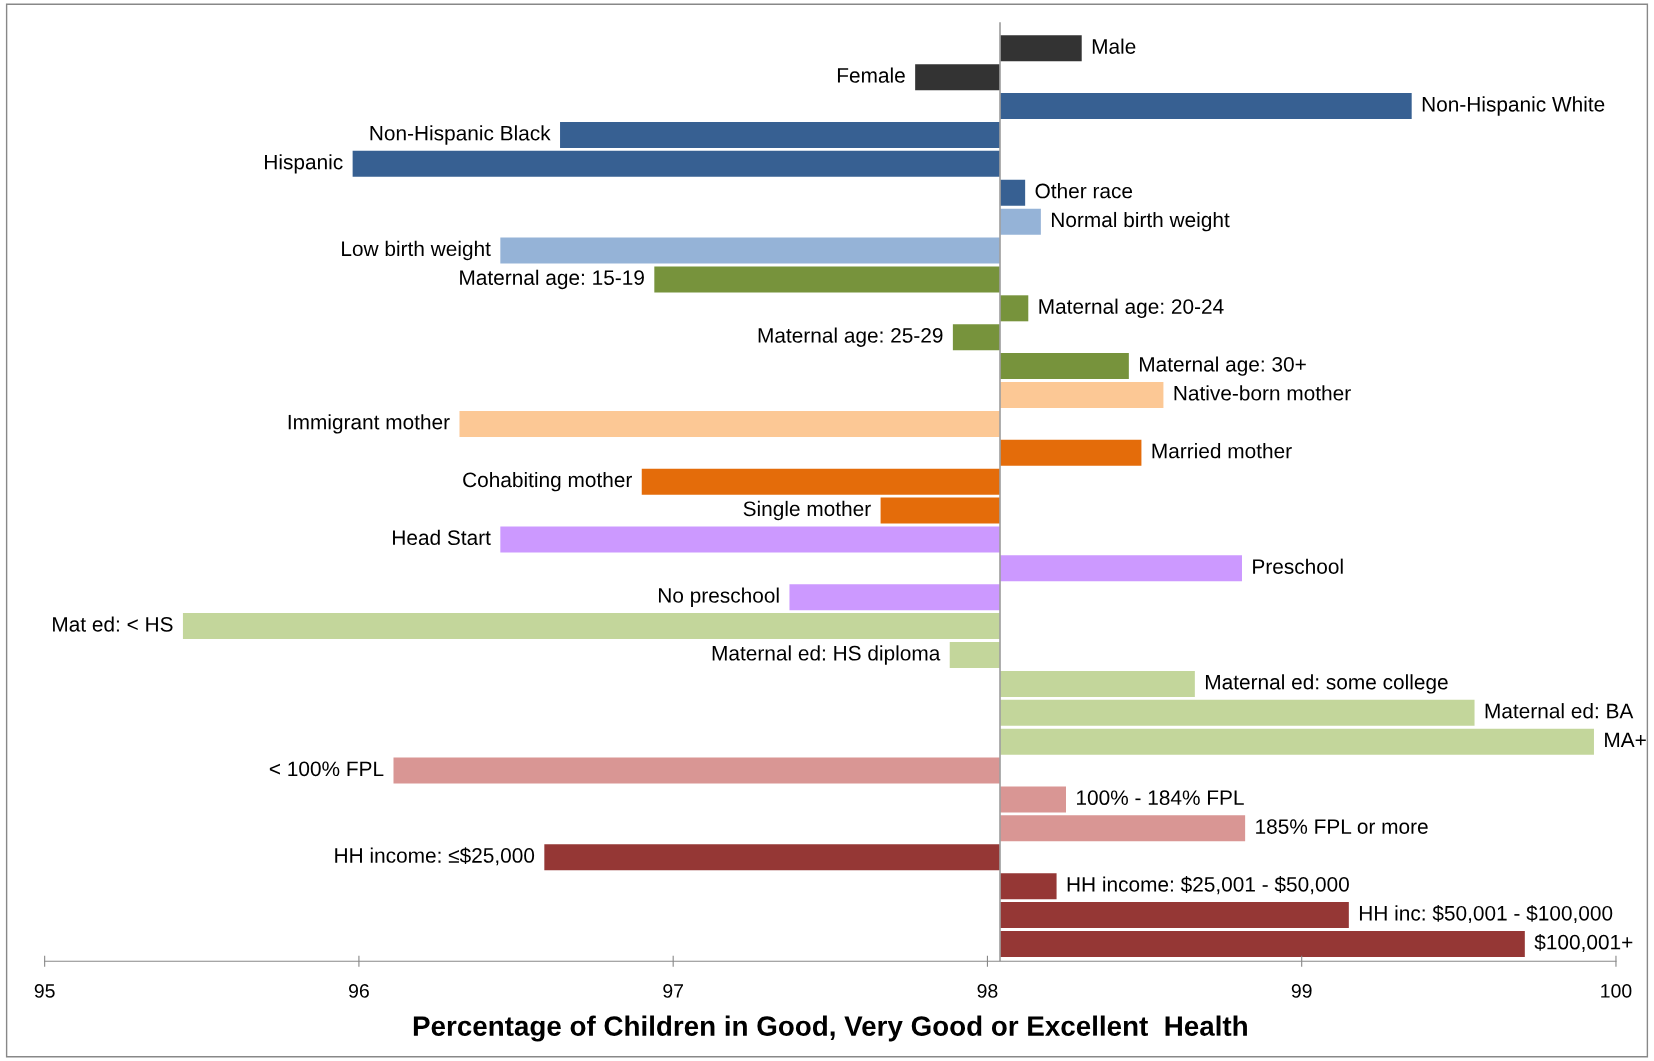  What do you see at coordinates (830, 1028) in the screenshot?
I see `x-axis-title: Percentage of Children in Good, Very Good or Excellent Health` at bounding box center [830, 1028].